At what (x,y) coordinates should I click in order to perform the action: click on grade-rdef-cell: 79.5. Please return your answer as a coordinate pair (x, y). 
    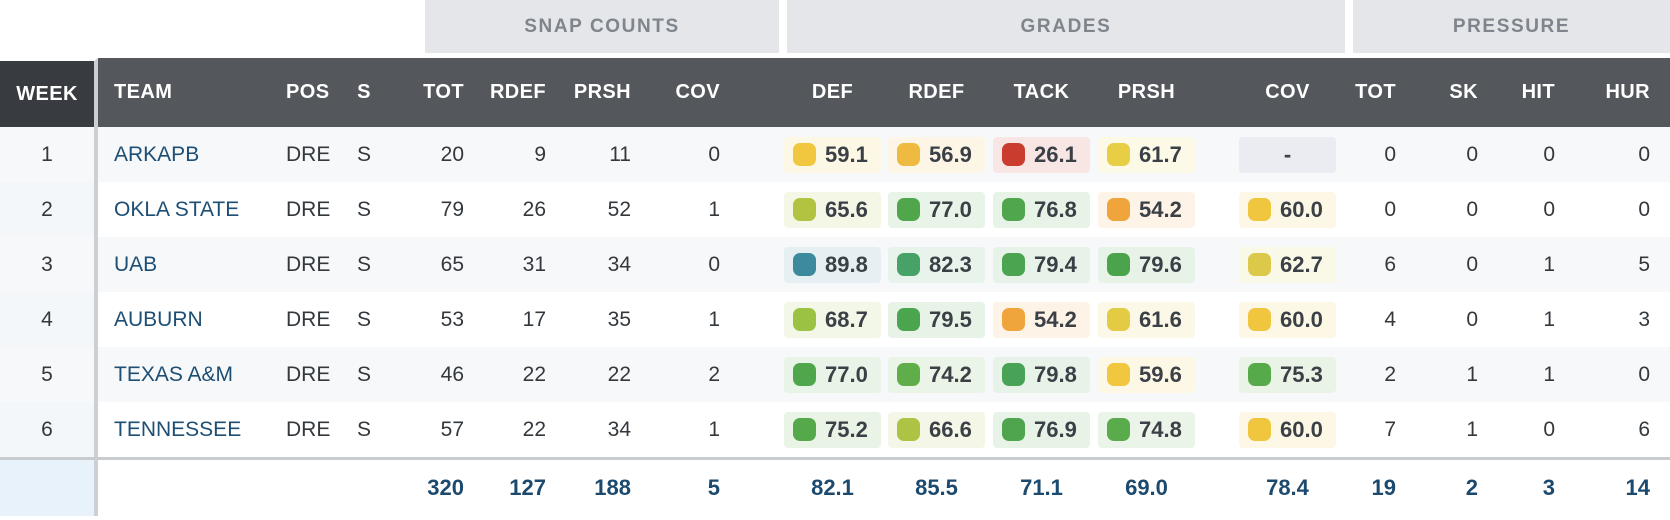
    Looking at the image, I should click on (938, 319).